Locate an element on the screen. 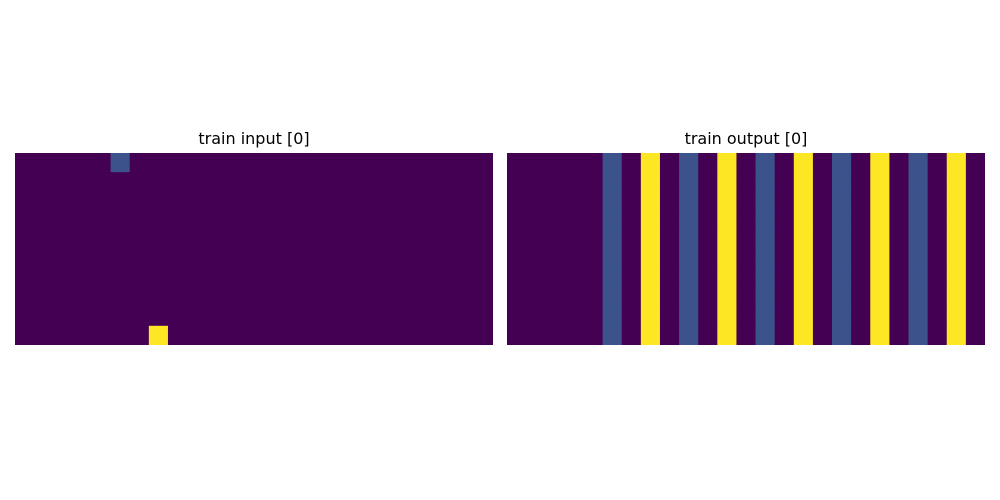 The width and height of the screenshot is (1000, 500). output-grid-cell-r5-c6 is located at coordinates (631, 259).